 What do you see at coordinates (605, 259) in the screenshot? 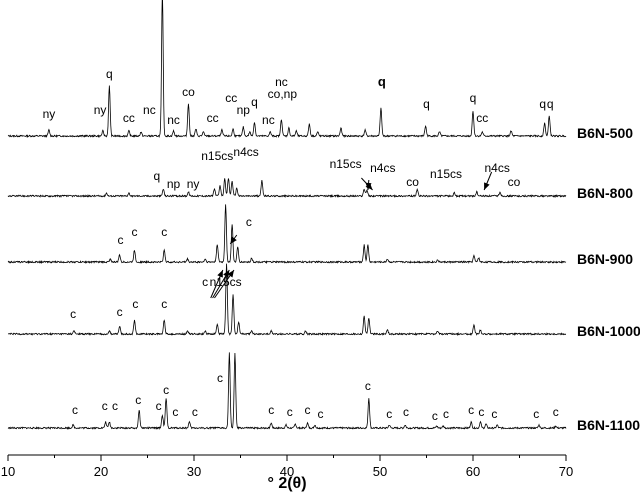
I see `series-name-b6n-900: B6N-900` at bounding box center [605, 259].